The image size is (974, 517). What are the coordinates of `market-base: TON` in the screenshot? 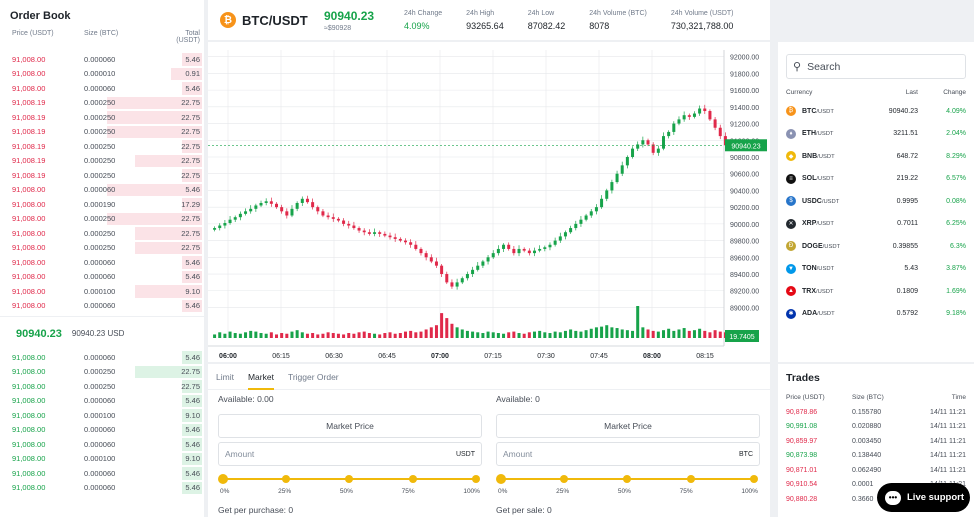 It's located at (809, 269).